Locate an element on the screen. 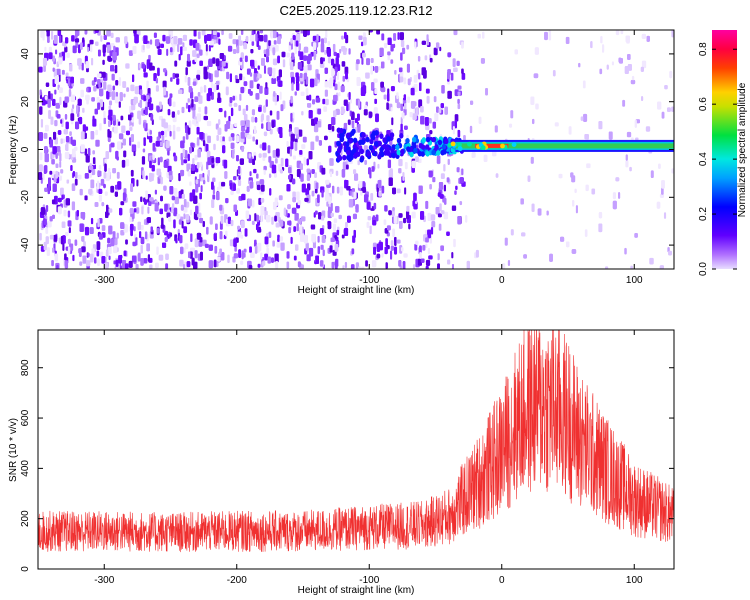 The height and width of the screenshot is (600, 750). band-blob is located at coordinates (453, 144).